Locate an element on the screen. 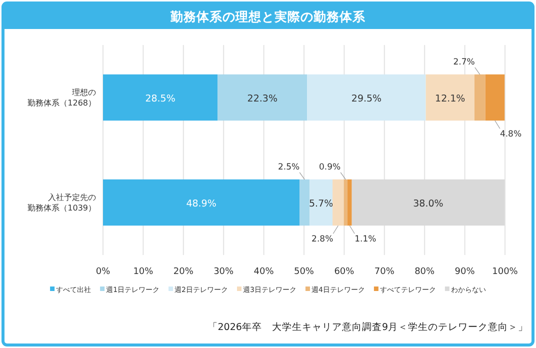  text: 「2026年卒 大学生キャリア意向調査9月＜学生のテレワーク意向＞」 is located at coordinates (368, 327).